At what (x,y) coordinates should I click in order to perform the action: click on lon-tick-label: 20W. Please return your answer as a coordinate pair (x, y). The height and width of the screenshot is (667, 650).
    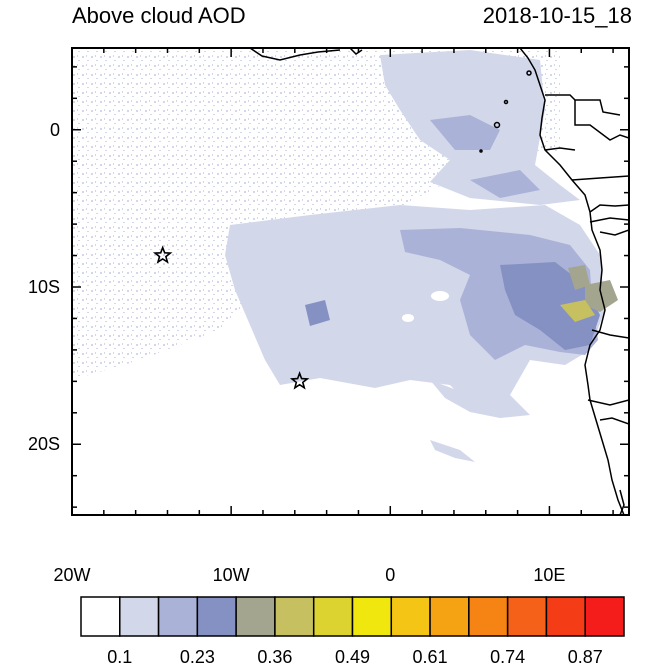
    Looking at the image, I should click on (71, 575).